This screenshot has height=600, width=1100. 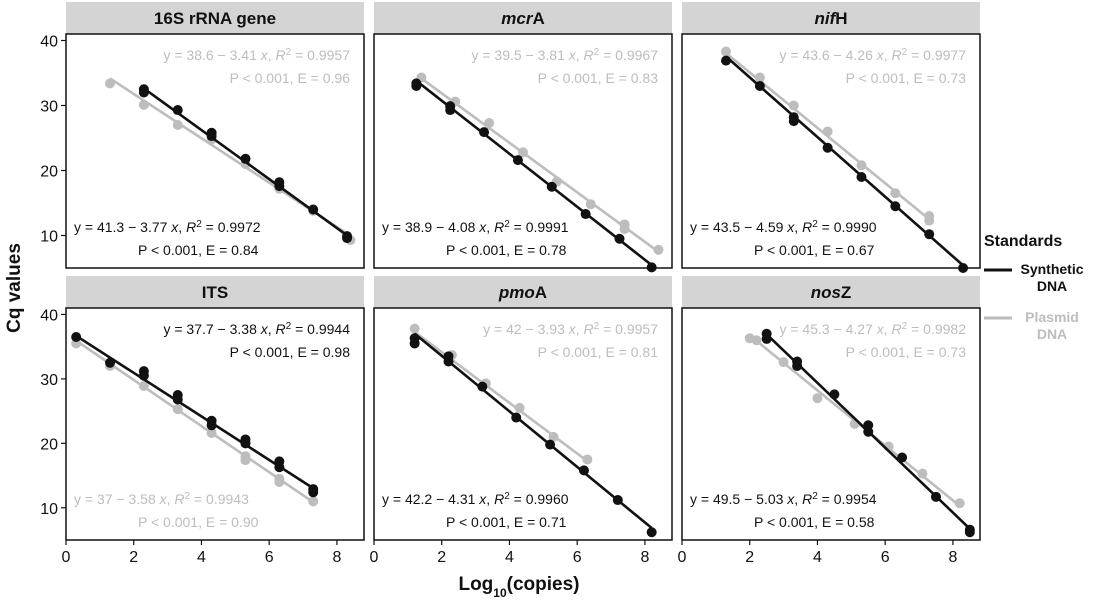 I want to click on synthetic-stats: P < 0.001, E = 0.71, so click(x=506, y=522).